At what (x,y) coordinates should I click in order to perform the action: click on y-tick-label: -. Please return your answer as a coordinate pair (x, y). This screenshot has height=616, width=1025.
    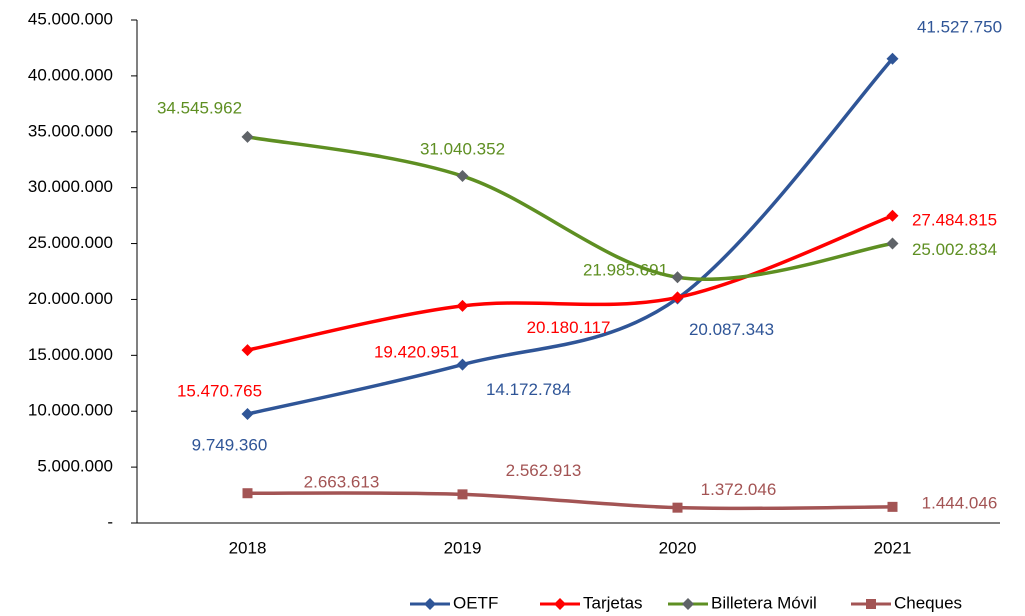
    Looking at the image, I should click on (110, 521).